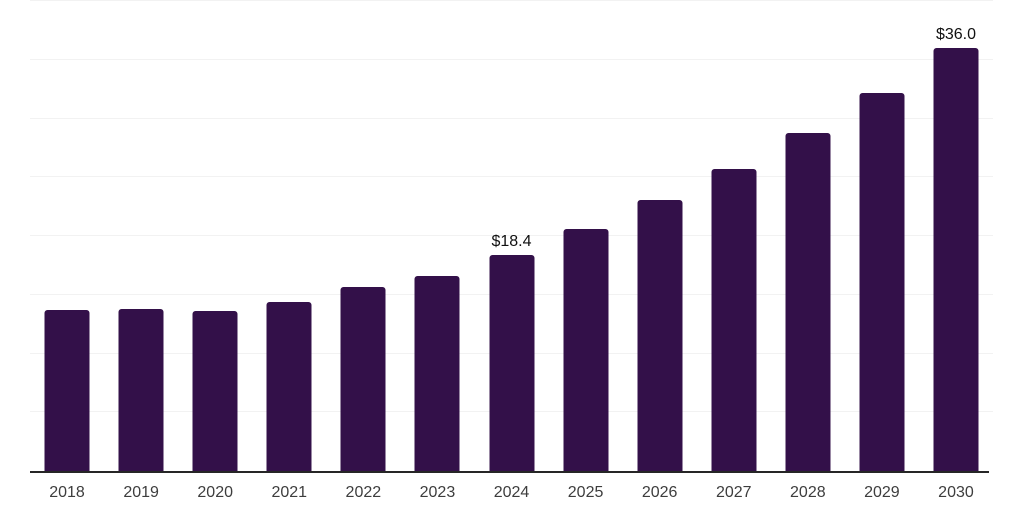  Describe the element at coordinates (733, 492) in the screenshot. I see `x-tick-label-2027: 2027` at that location.